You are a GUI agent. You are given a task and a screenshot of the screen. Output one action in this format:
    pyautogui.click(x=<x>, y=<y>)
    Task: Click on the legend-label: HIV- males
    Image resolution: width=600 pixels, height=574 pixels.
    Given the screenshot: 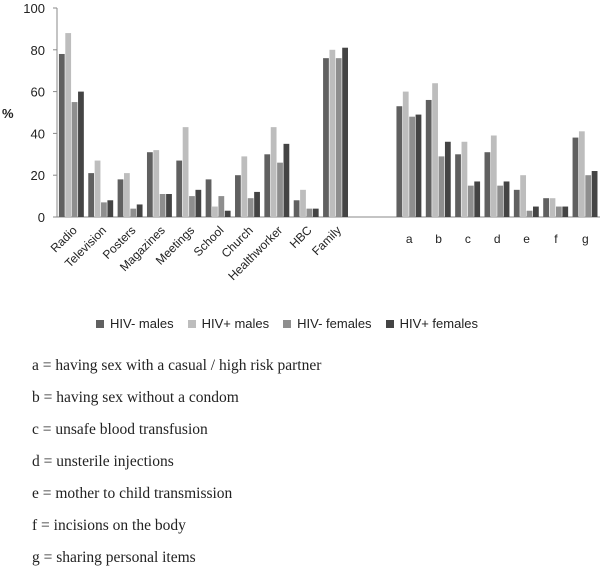 What is the action you would take?
    pyautogui.click(x=142, y=323)
    